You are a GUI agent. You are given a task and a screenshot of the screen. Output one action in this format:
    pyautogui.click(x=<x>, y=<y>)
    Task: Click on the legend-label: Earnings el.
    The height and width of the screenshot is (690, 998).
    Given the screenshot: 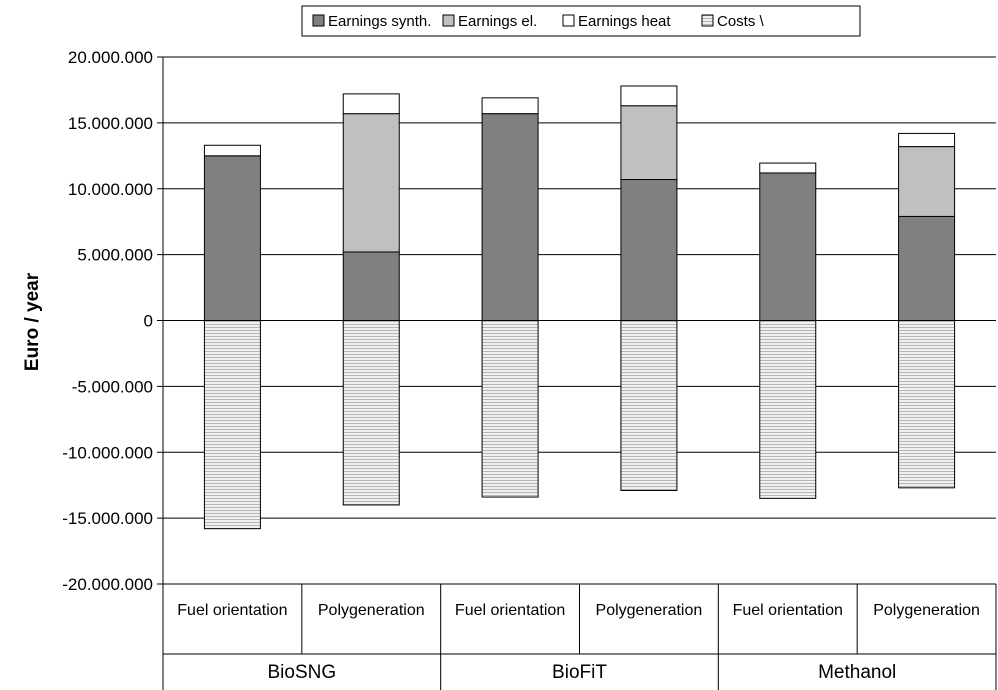 What is the action you would take?
    pyautogui.click(x=497, y=21)
    